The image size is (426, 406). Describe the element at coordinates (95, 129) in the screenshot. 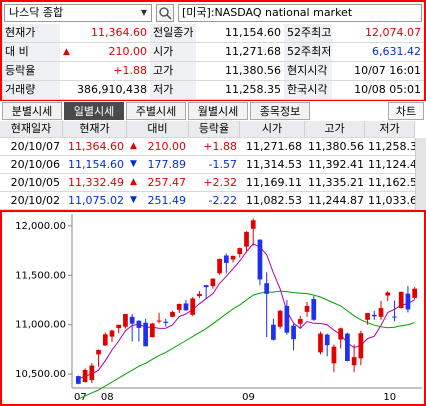

I see `column-header: 현재가` at that location.